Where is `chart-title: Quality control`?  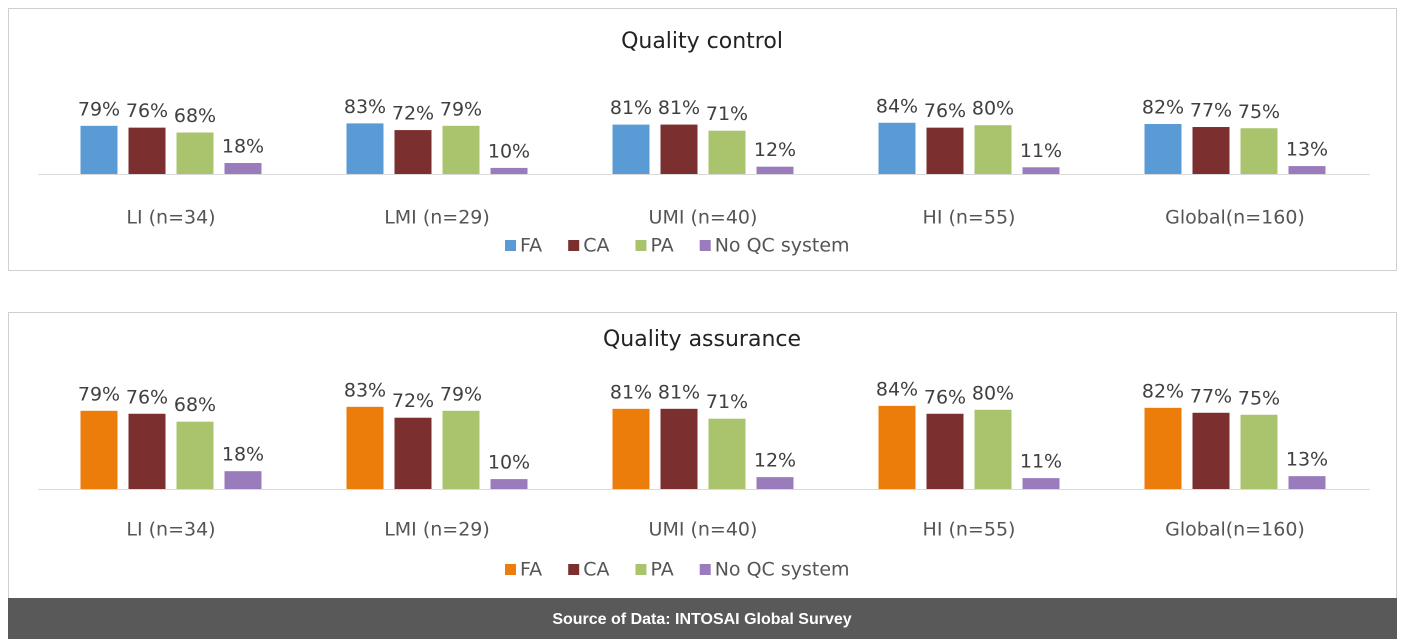
chart-title: Quality control is located at coordinates (702, 41).